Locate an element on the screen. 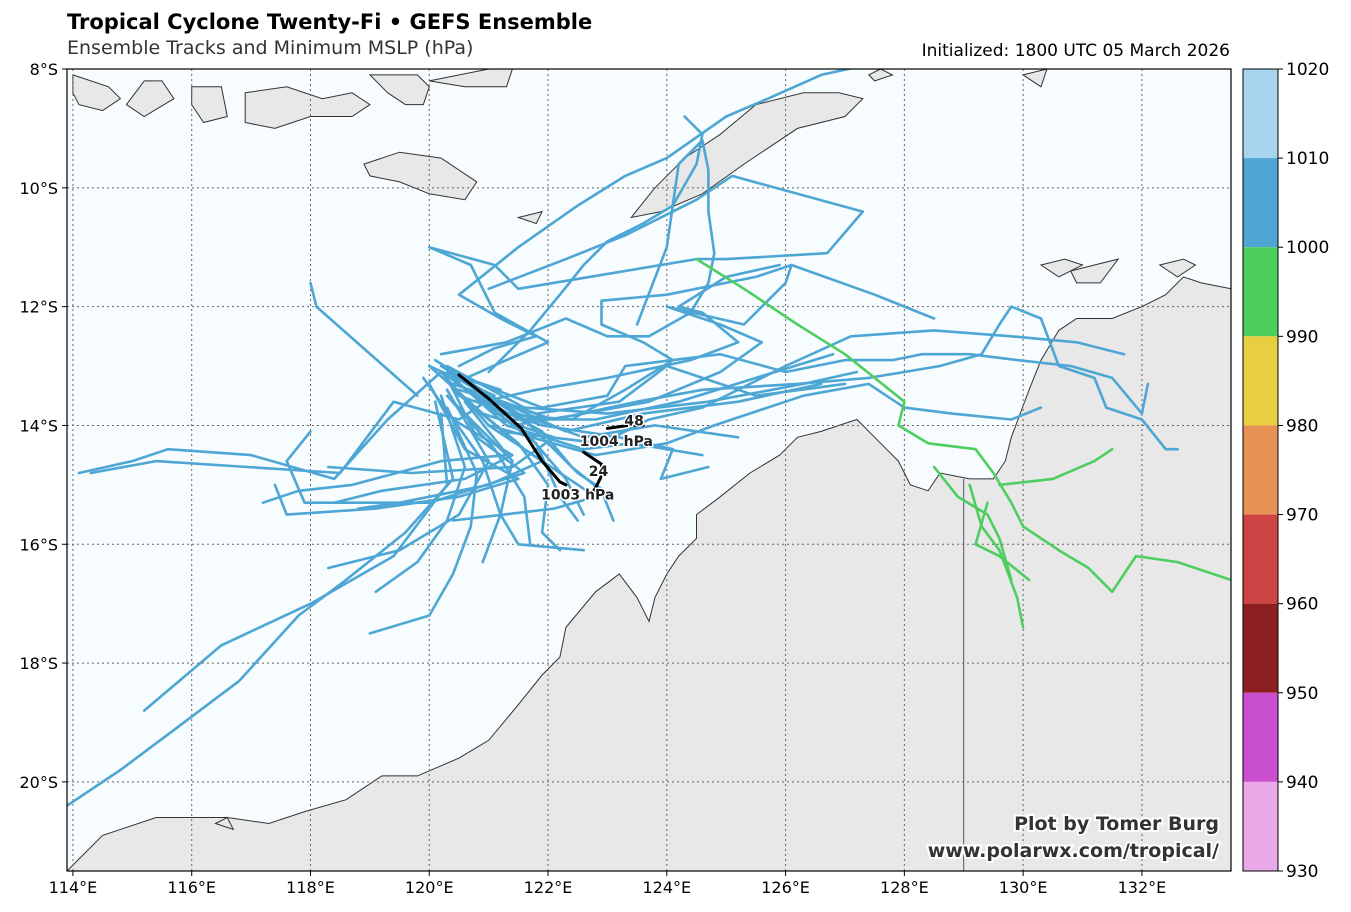 This screenshot has height=912, width=1351. lat-tick-label: 12°S is located at coordinates (38, 307).